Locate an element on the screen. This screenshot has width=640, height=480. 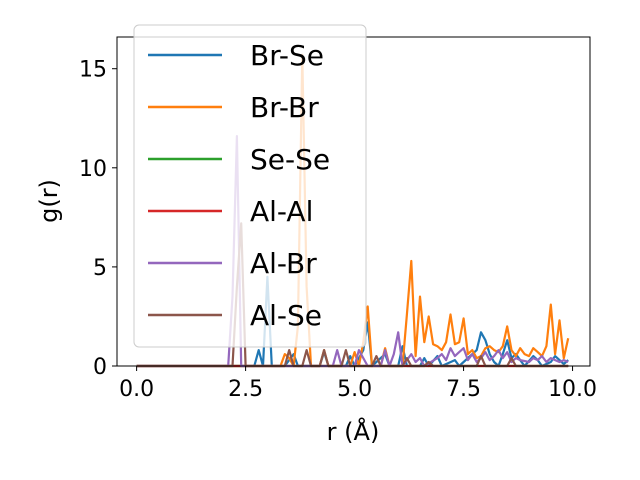
legend-label-al-al: Al-Al is located at coordinates (281, 211).